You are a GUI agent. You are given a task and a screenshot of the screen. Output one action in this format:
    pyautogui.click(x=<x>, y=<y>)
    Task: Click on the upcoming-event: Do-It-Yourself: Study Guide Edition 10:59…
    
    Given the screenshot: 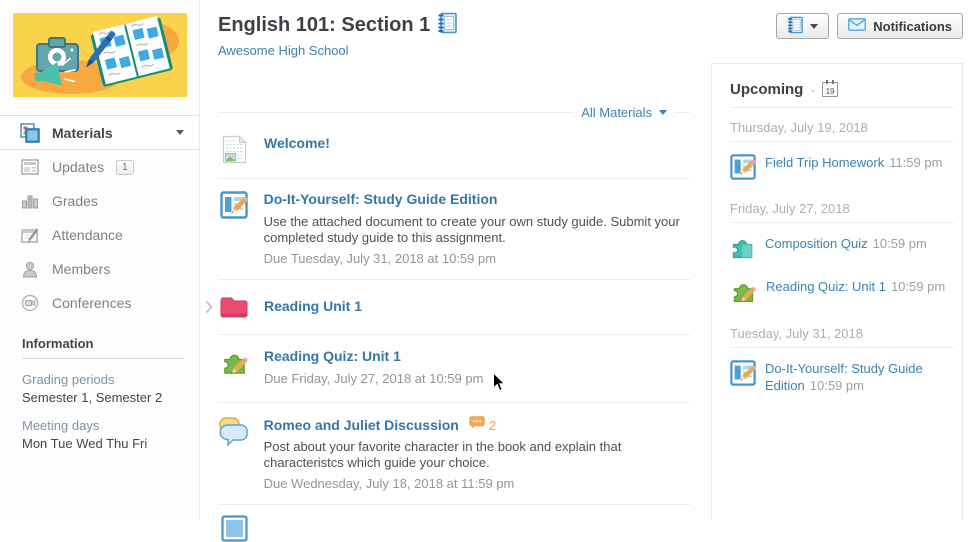 What is the action you would take?
    pyautogui.click(x=842, y=377)
    